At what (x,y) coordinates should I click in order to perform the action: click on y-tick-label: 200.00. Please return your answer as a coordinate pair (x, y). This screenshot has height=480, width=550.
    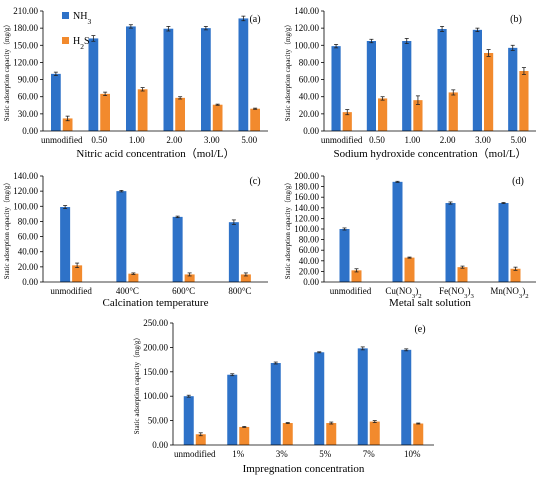
    Looking at the image, I should click on (306, 176).